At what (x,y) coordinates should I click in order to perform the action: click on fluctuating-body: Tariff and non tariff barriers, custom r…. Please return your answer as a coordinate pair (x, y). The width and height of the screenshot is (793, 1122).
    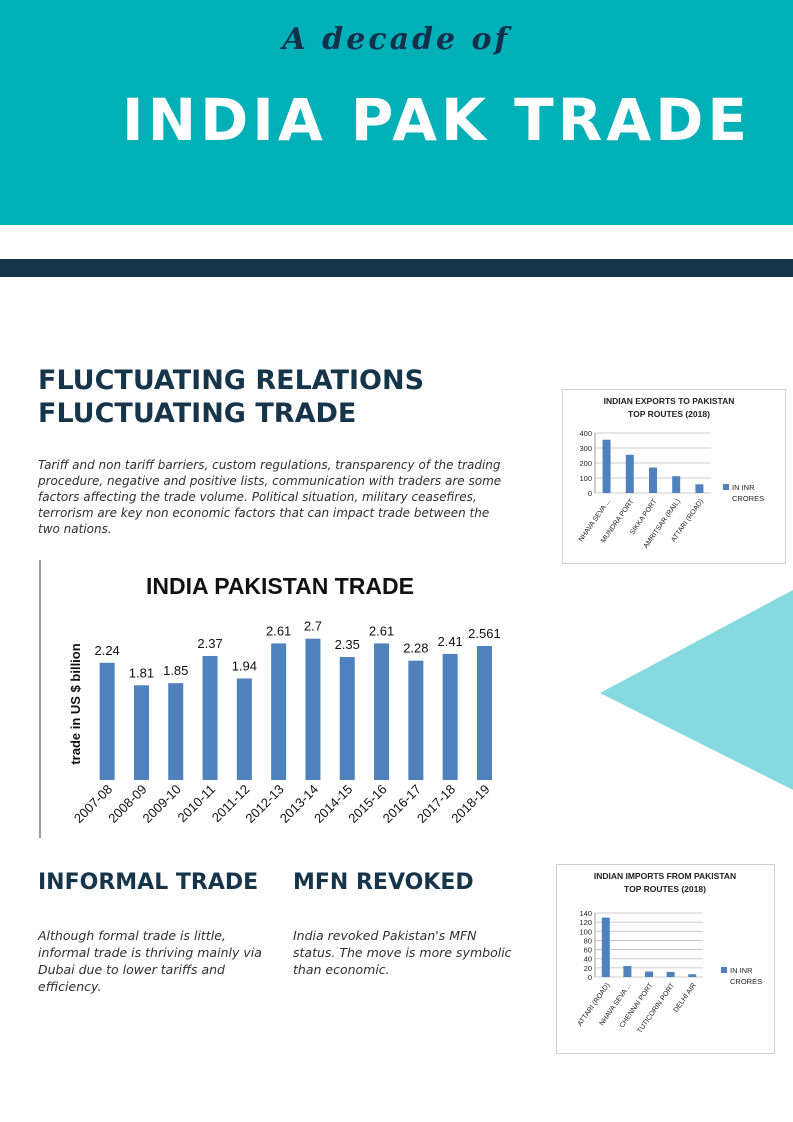
    Looking at the image, I should click on (270, 497).